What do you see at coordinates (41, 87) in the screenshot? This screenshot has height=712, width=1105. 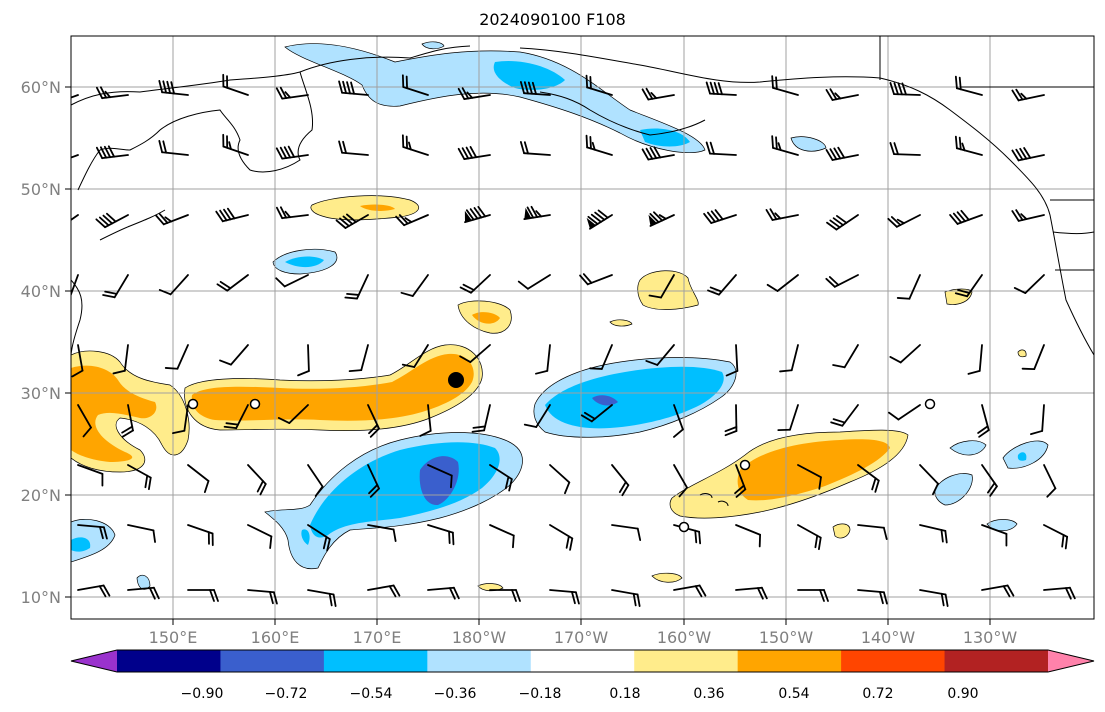 I see `lat-label: 60°N` at bounding box center [41, 87].